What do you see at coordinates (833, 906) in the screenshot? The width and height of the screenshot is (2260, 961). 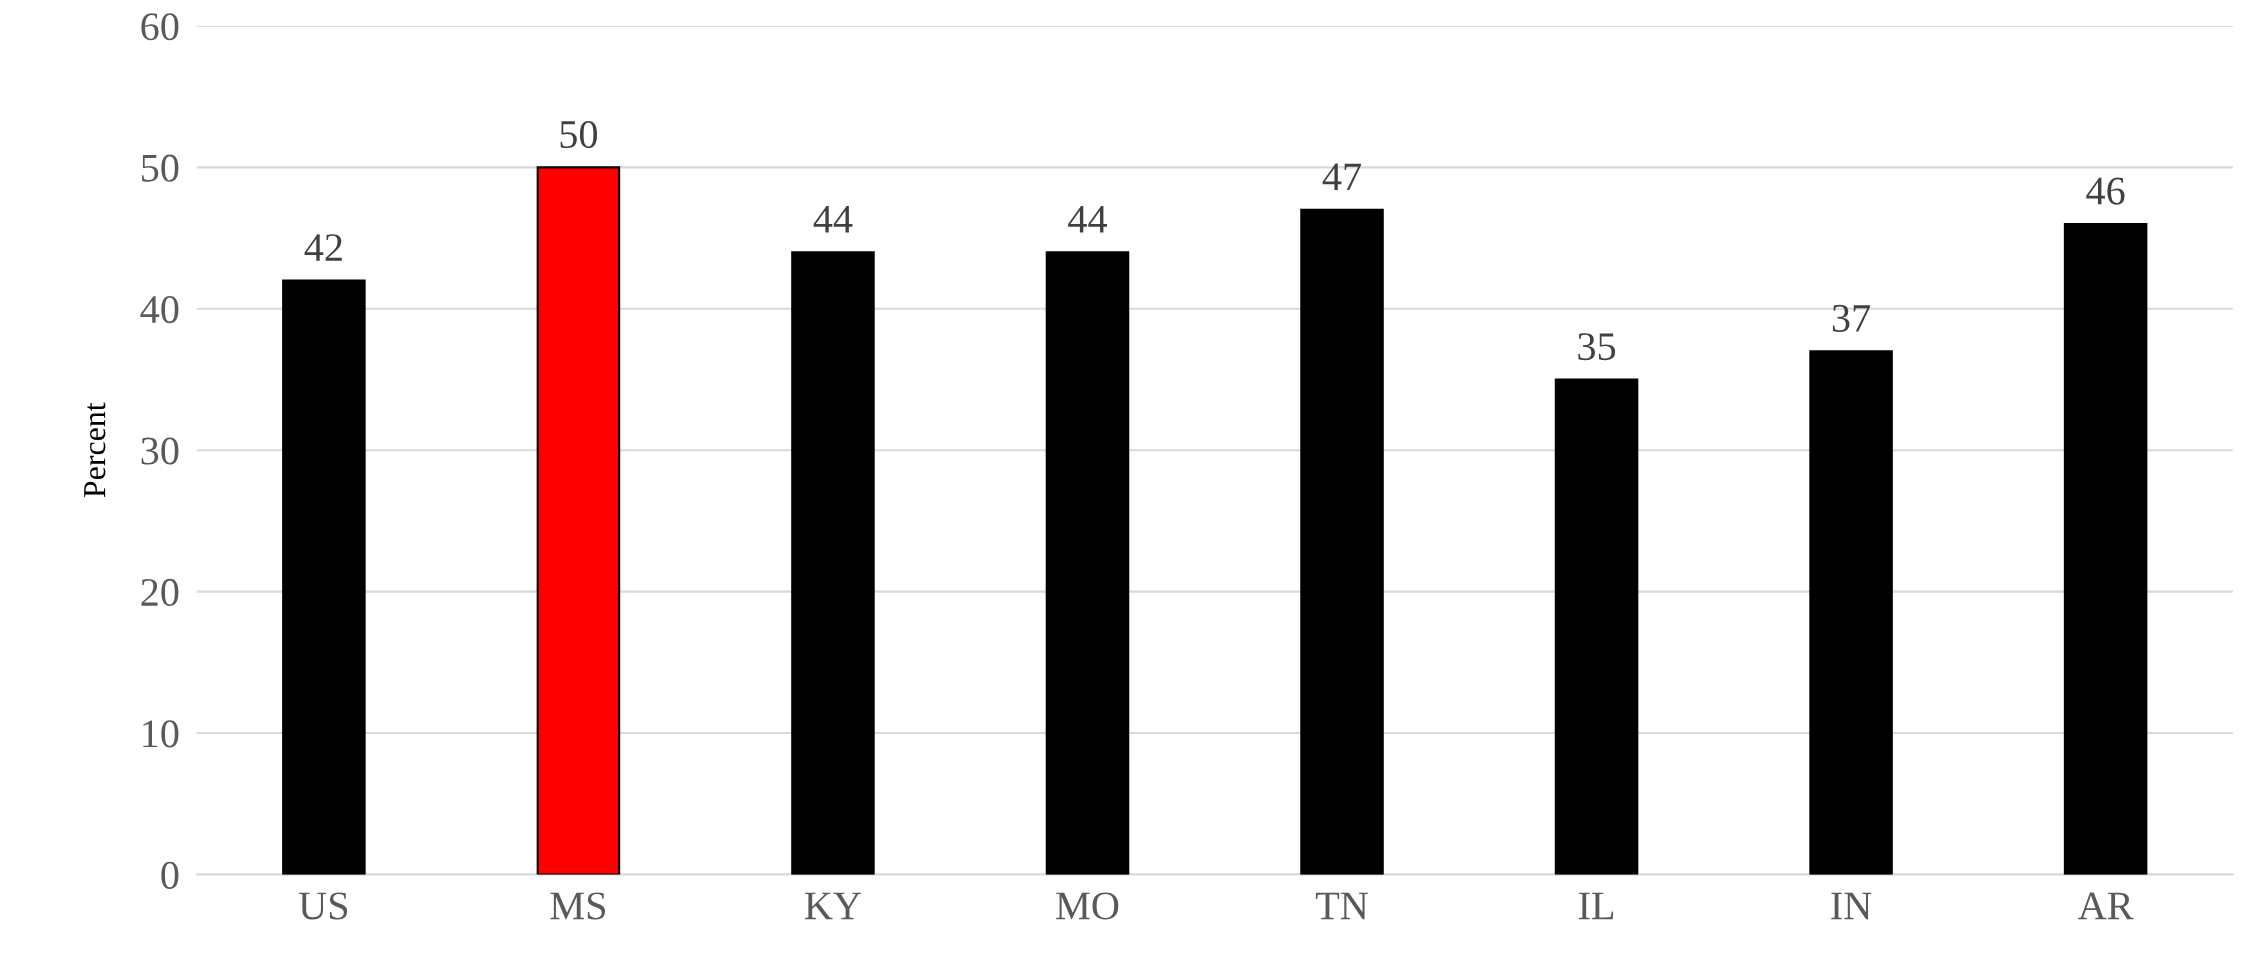 I see `x-tick-label: KY` at bounding box center [833, 906].